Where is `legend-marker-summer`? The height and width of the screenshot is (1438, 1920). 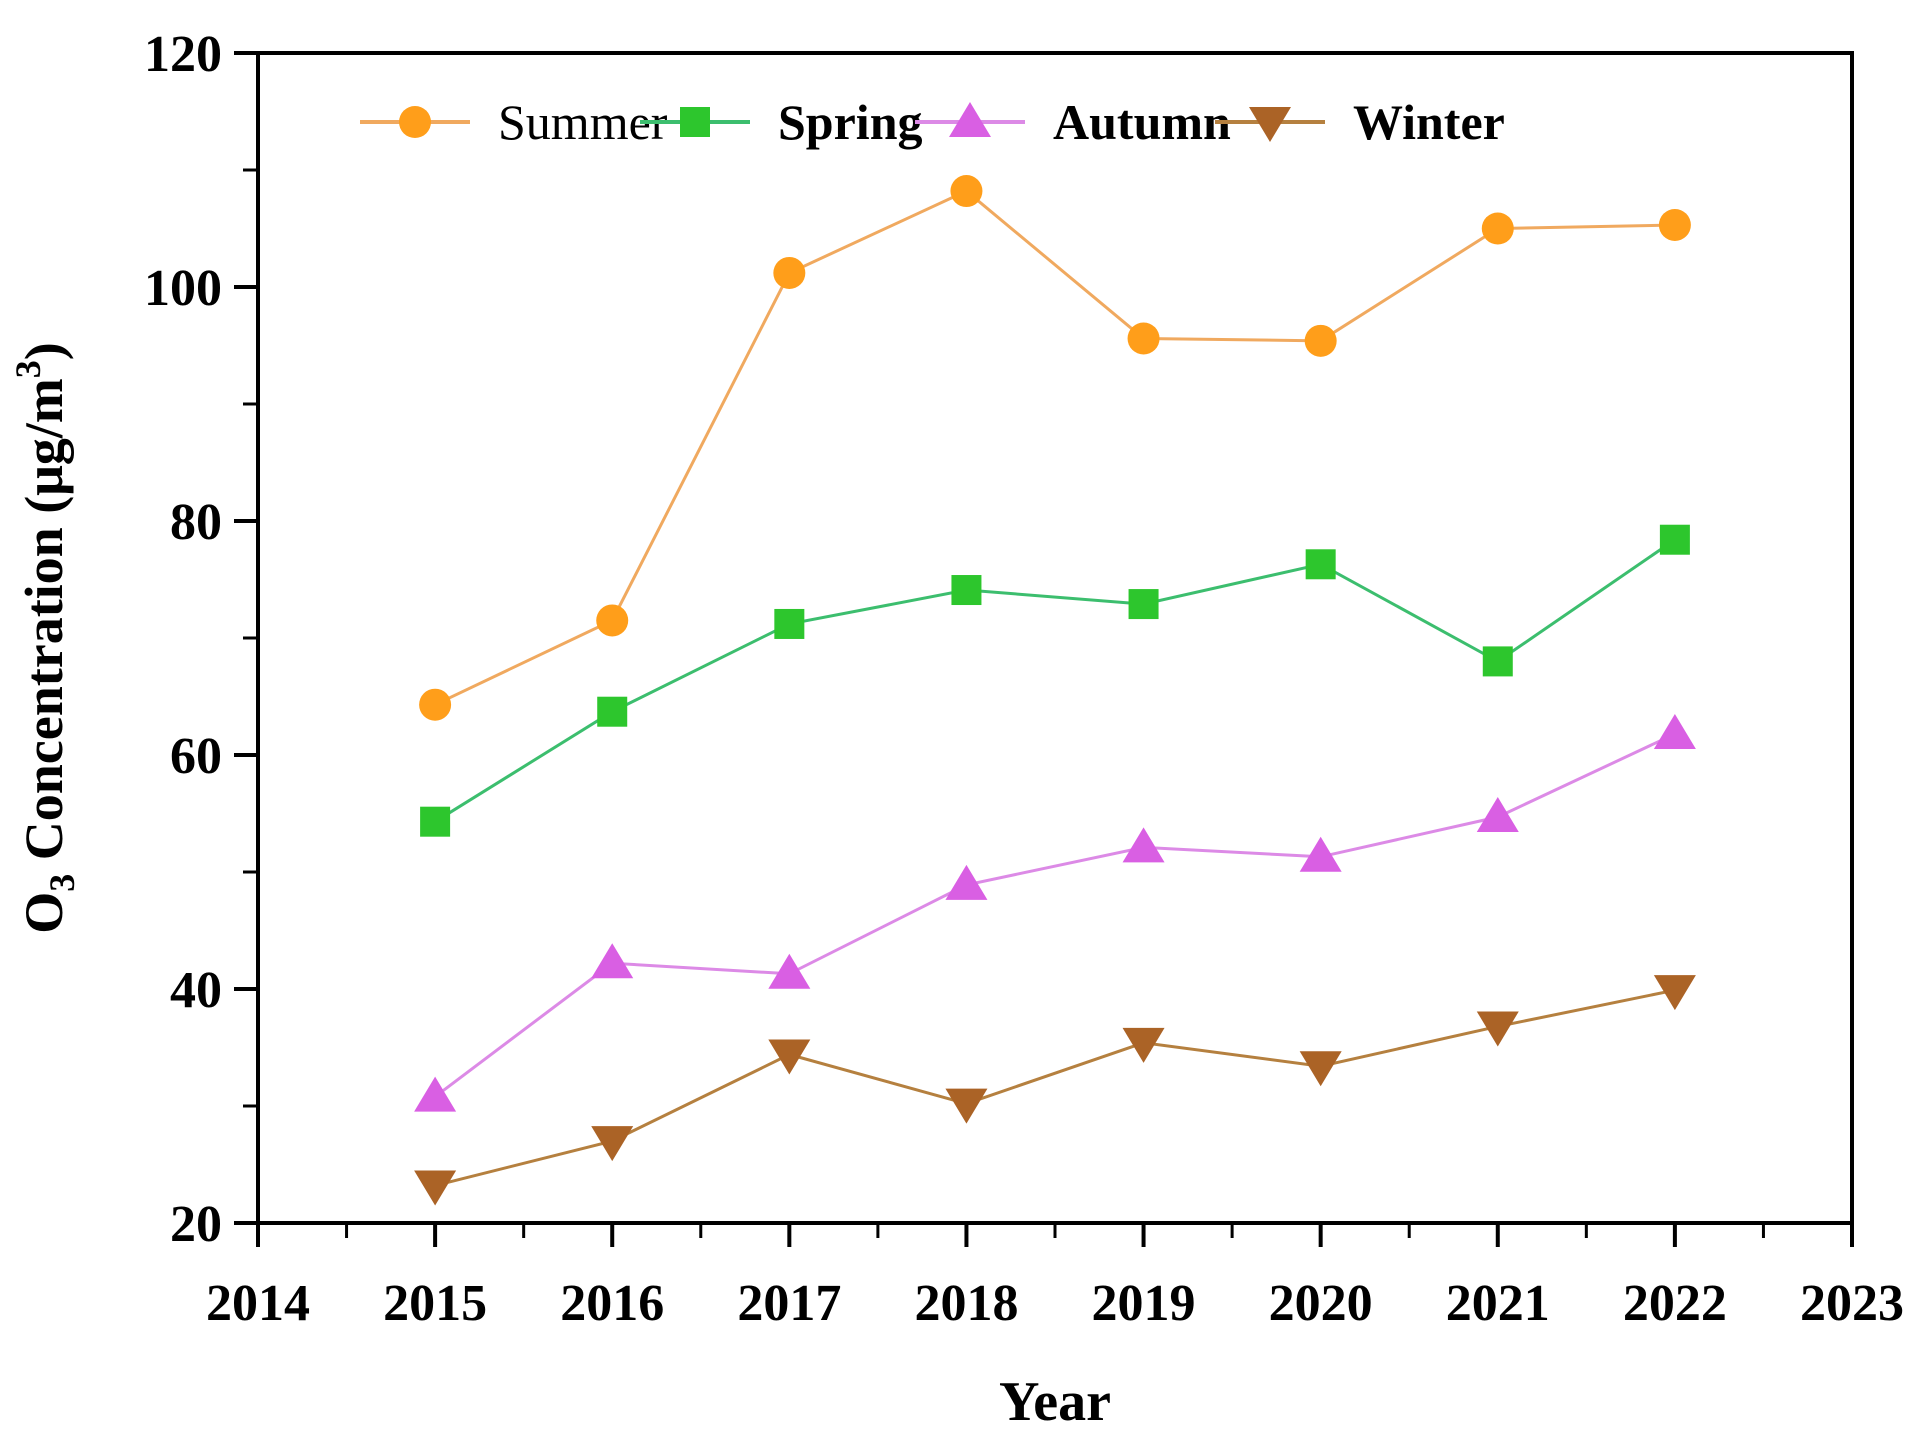 legend-marker-summer is located at coordinates (415, 122).